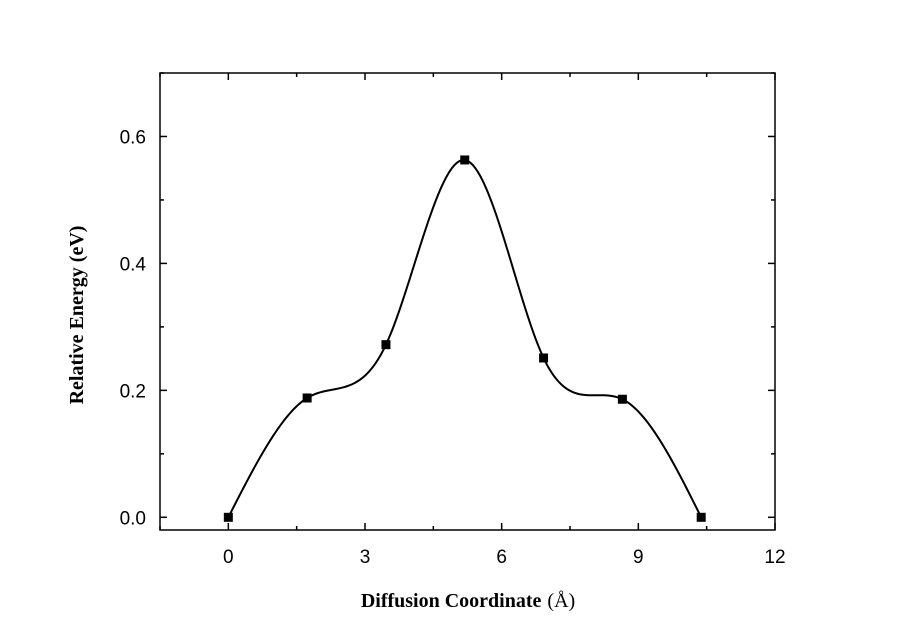 Image resolution: width=900 pixels, height=632 pixels. What do you see at coordinates (638, 557) in the screenshot?
I see `x-tick-label: 9` at bounding box center [638, 557].